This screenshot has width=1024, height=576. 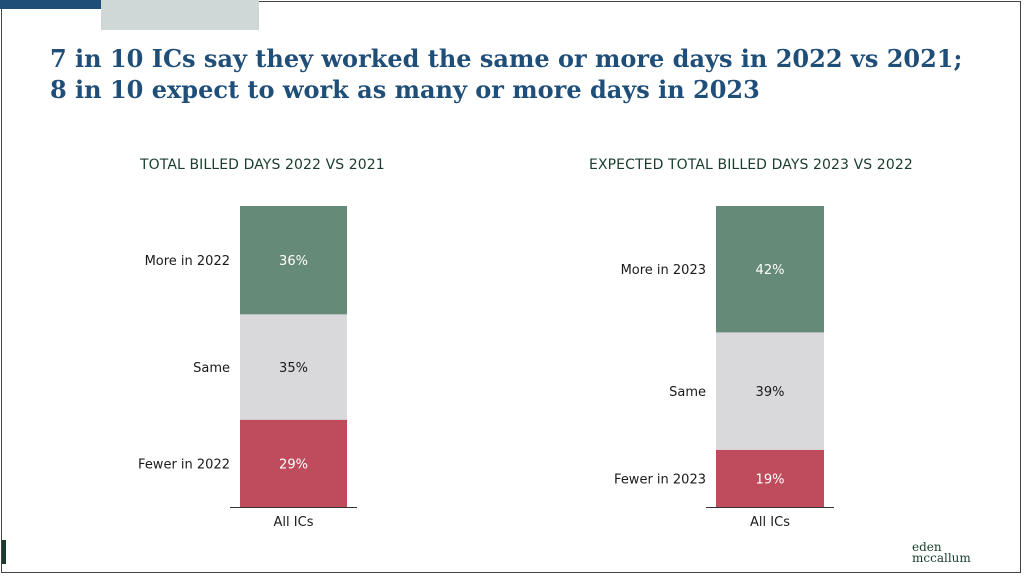 I want to click on logo-line-1: eden, so click(x=927, y=547).